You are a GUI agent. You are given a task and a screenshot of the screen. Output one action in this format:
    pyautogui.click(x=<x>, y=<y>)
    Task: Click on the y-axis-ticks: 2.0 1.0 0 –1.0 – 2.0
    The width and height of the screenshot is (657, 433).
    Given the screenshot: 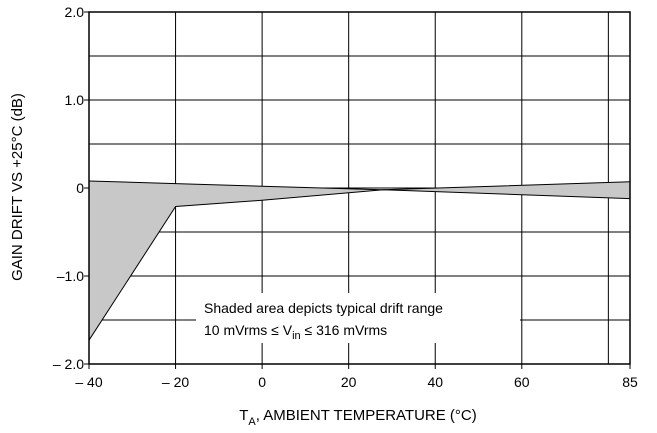 What is the action you would take?
    pyautogui.click(x=71, y=188)
    